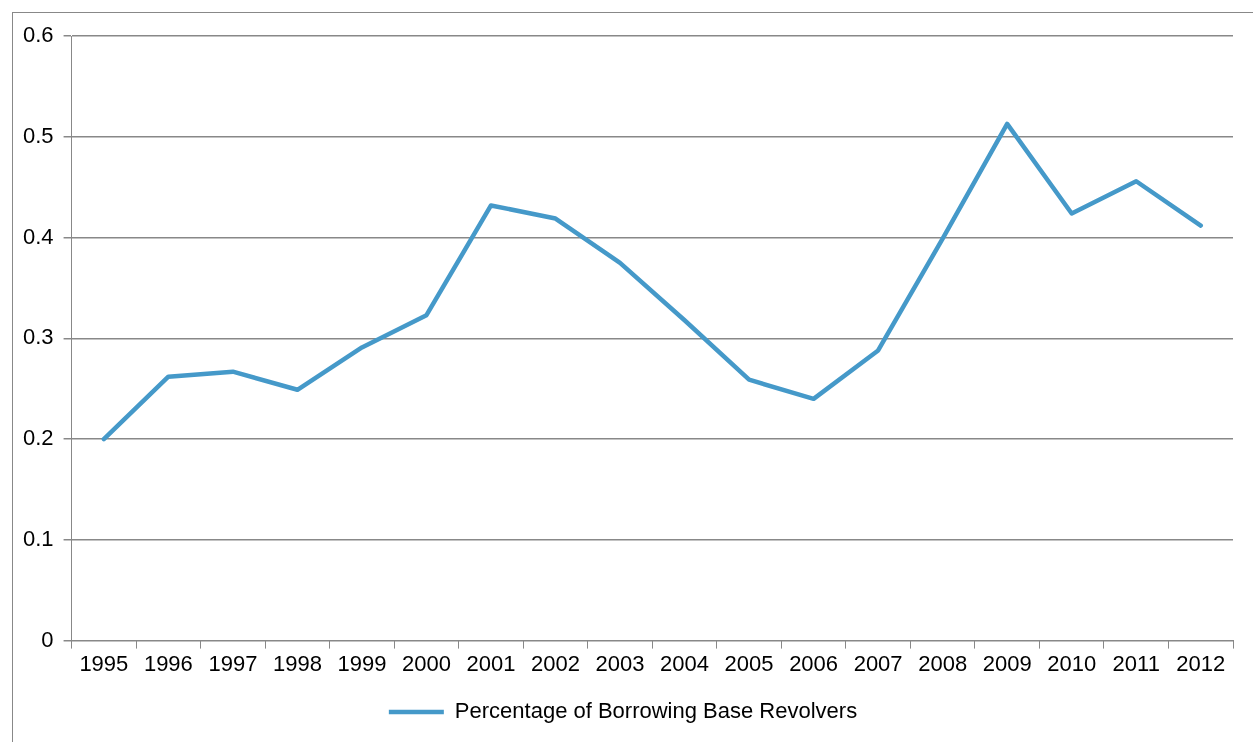 The width and height of the screenshot is (1253, 742). What do you see at coordinates (656, 711) in the screenshot?
I see `legend-label: Percentage of Borrowing Base Revolvers` at bounding box center [656, 711].